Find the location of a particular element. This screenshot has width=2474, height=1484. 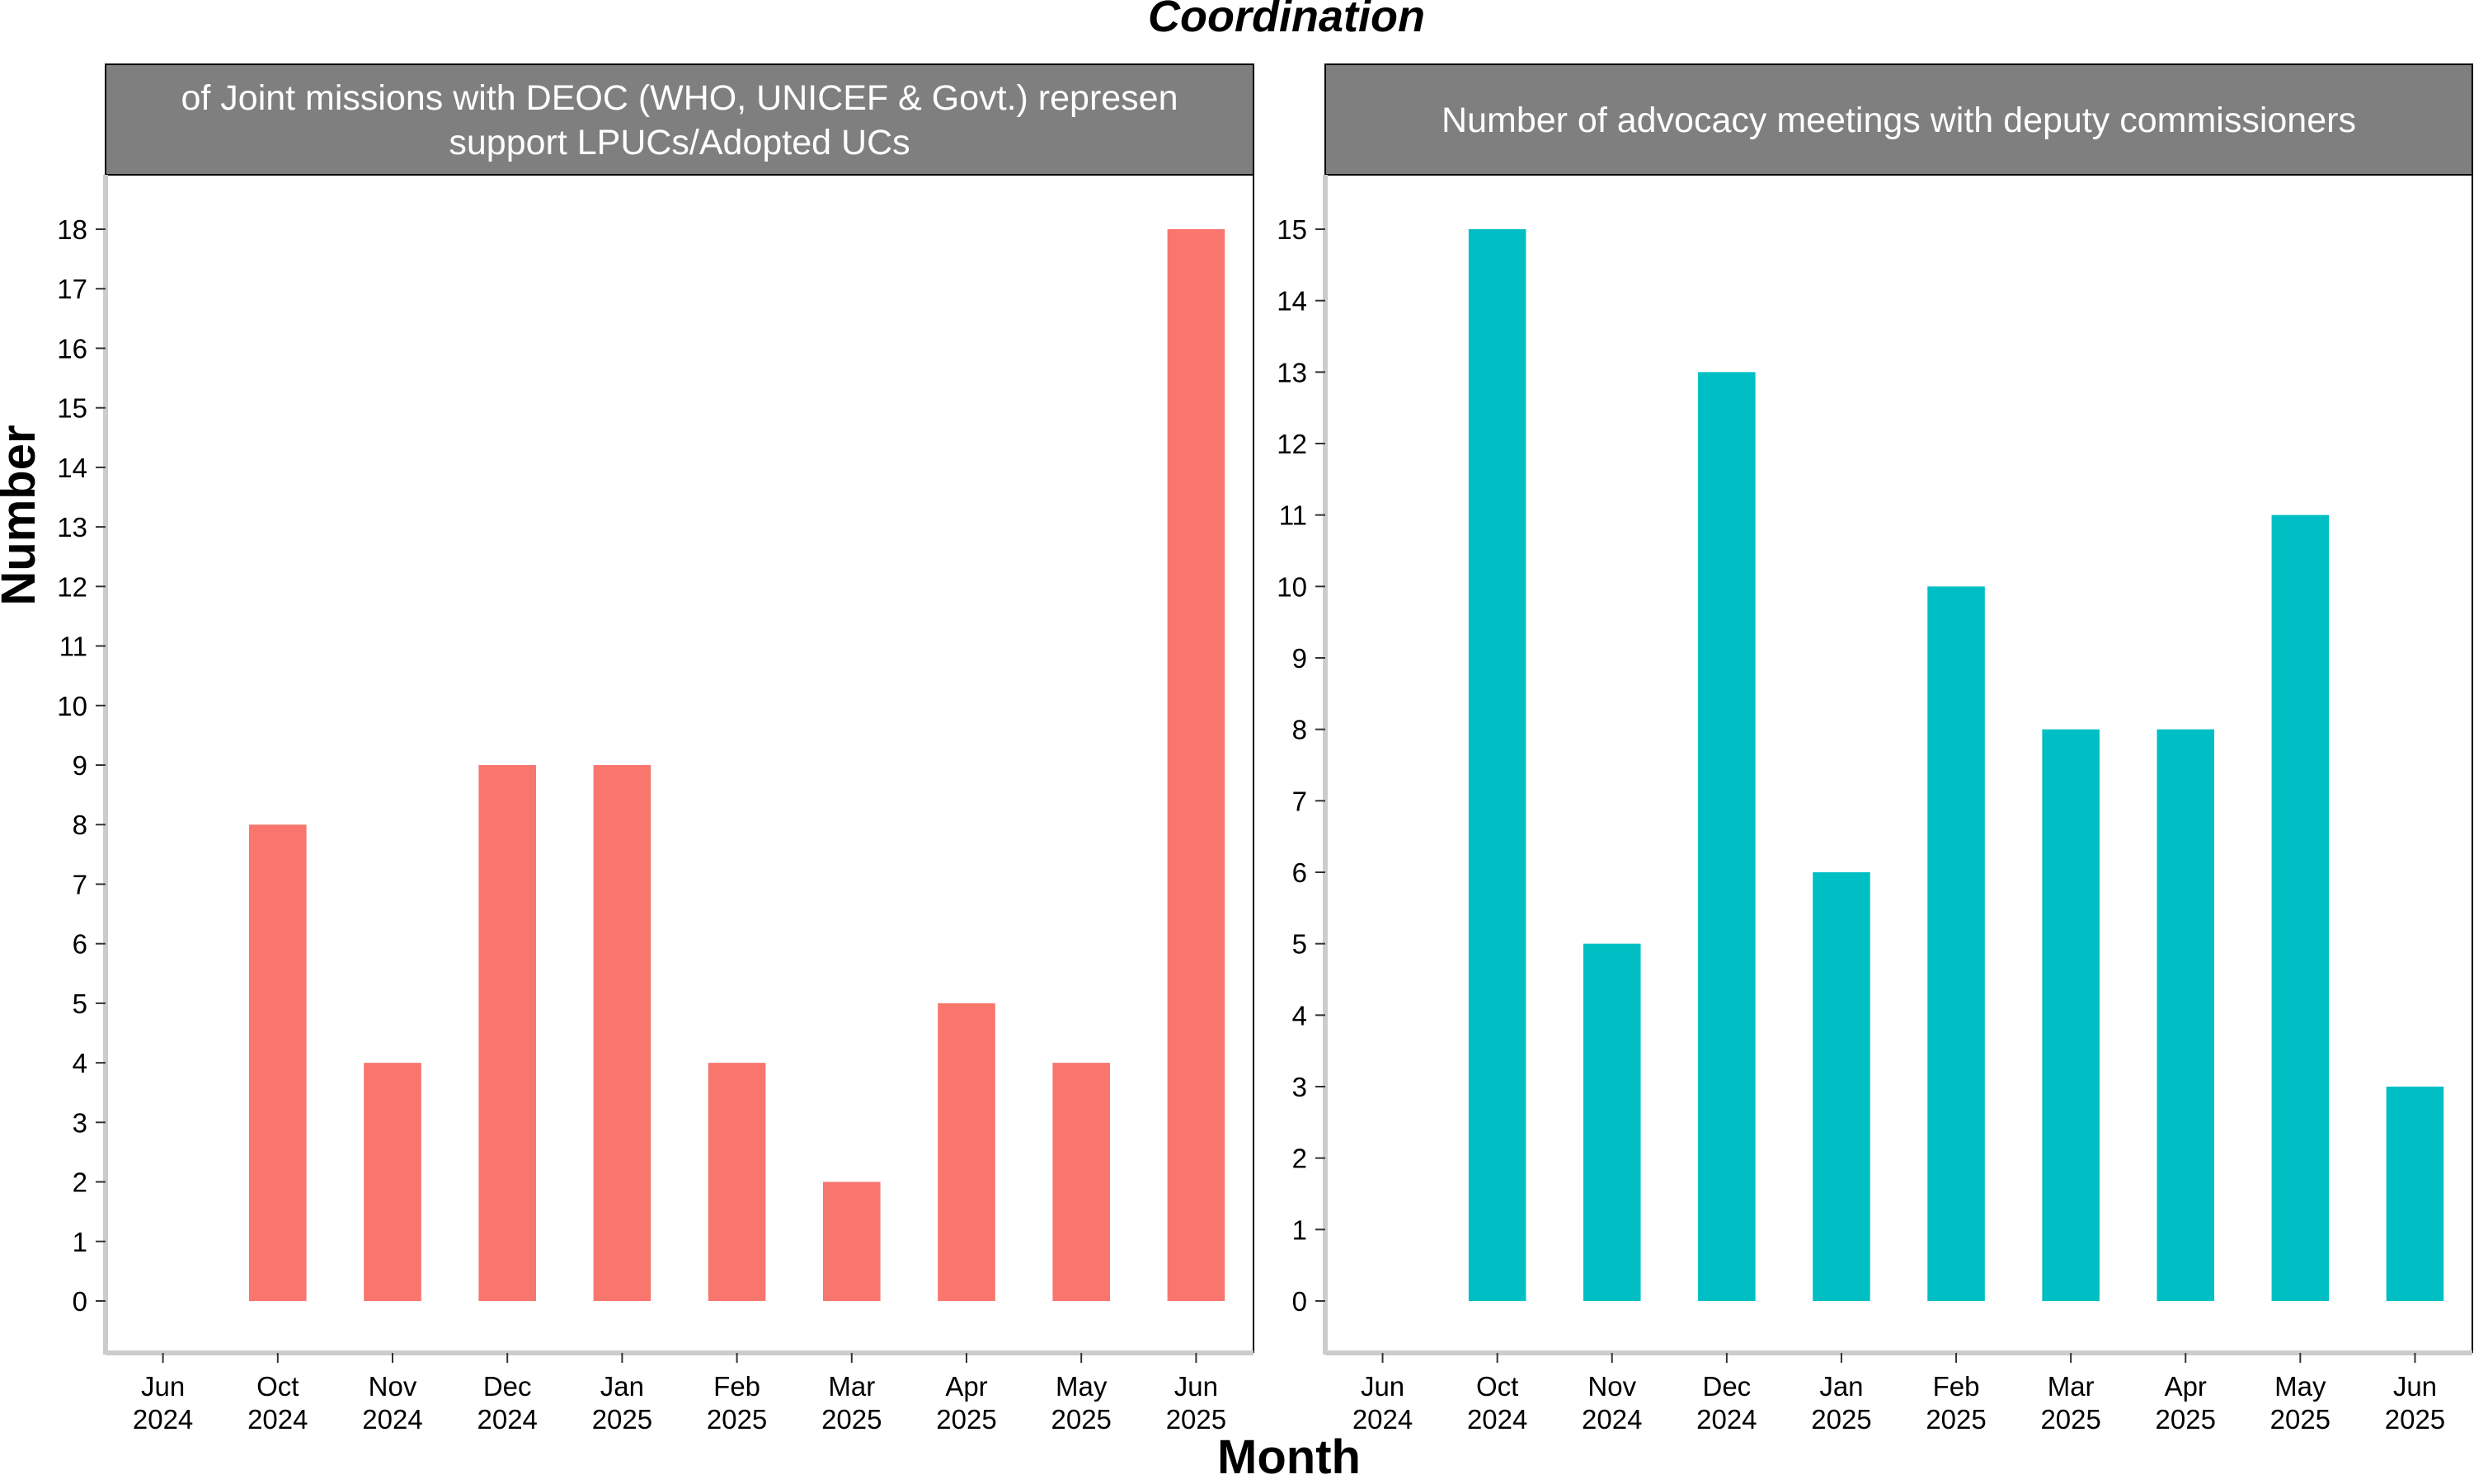

panel-2-y-tick-label: 8 is located at coordinates (1299, 730).